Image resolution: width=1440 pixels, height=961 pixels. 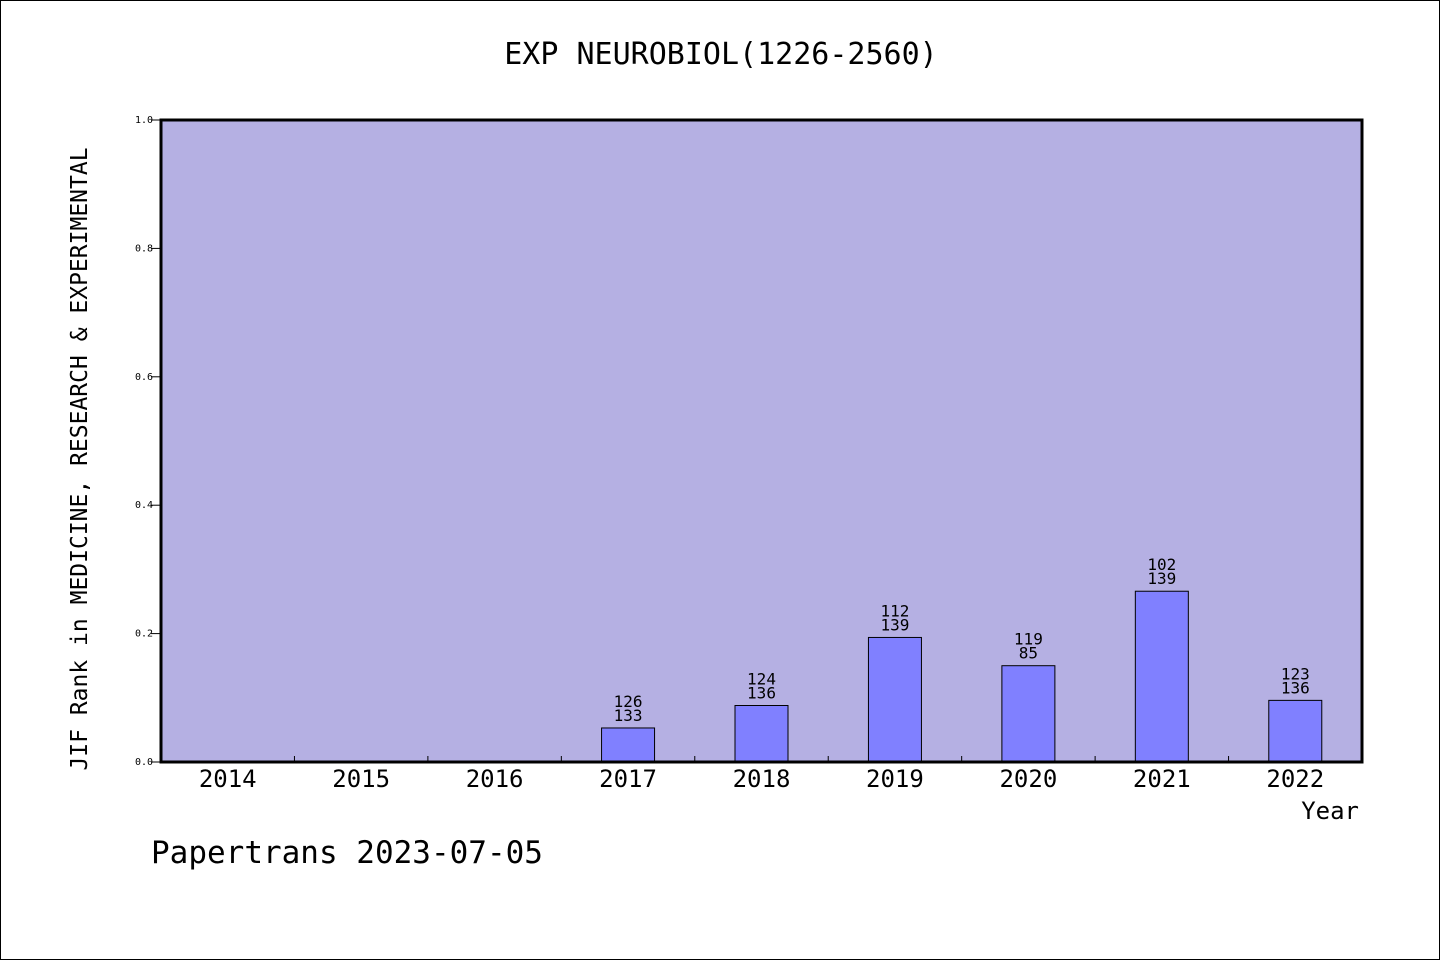 I want to click on bar-2022, so click(x=1295, y=731).